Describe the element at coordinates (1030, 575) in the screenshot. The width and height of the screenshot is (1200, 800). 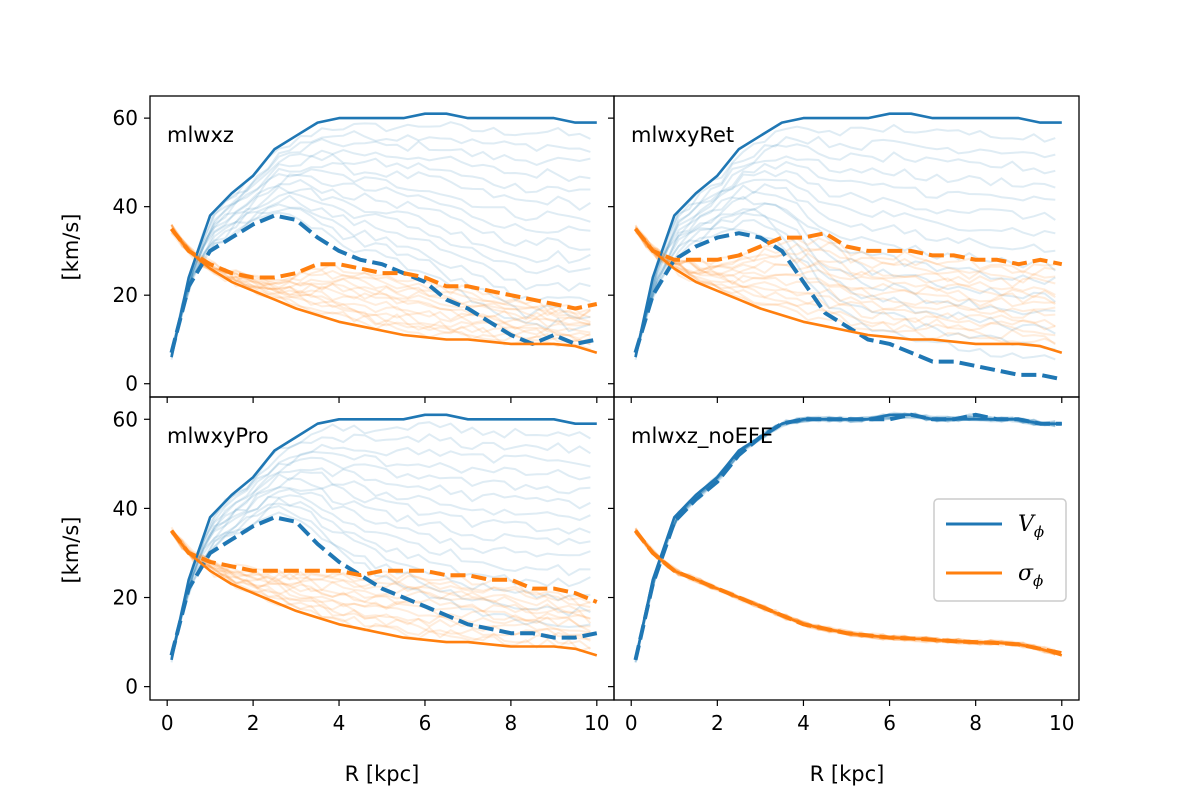
I see `legend-label-sigma-phi: σϕ` at that location.